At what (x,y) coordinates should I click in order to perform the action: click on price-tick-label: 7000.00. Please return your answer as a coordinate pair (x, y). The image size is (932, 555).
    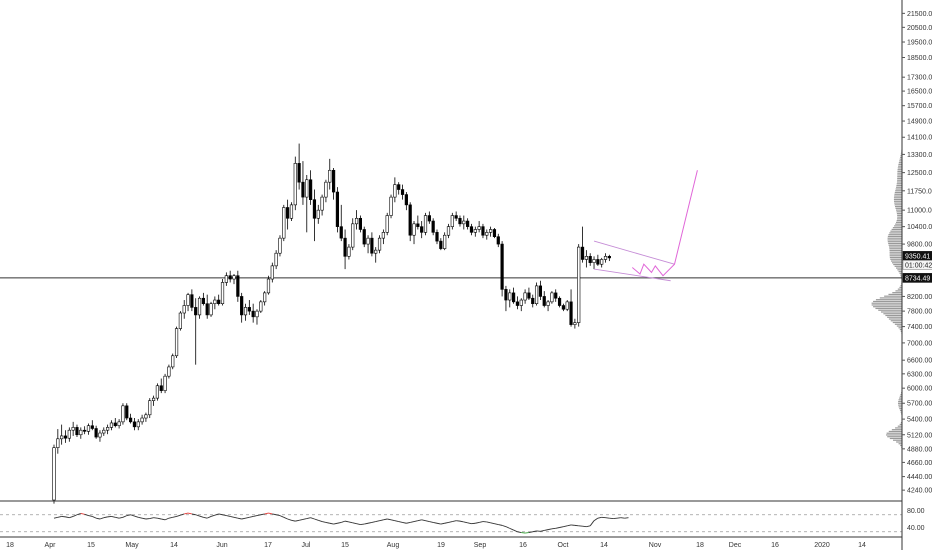
    Looking at the image, I should click on (919, 343).